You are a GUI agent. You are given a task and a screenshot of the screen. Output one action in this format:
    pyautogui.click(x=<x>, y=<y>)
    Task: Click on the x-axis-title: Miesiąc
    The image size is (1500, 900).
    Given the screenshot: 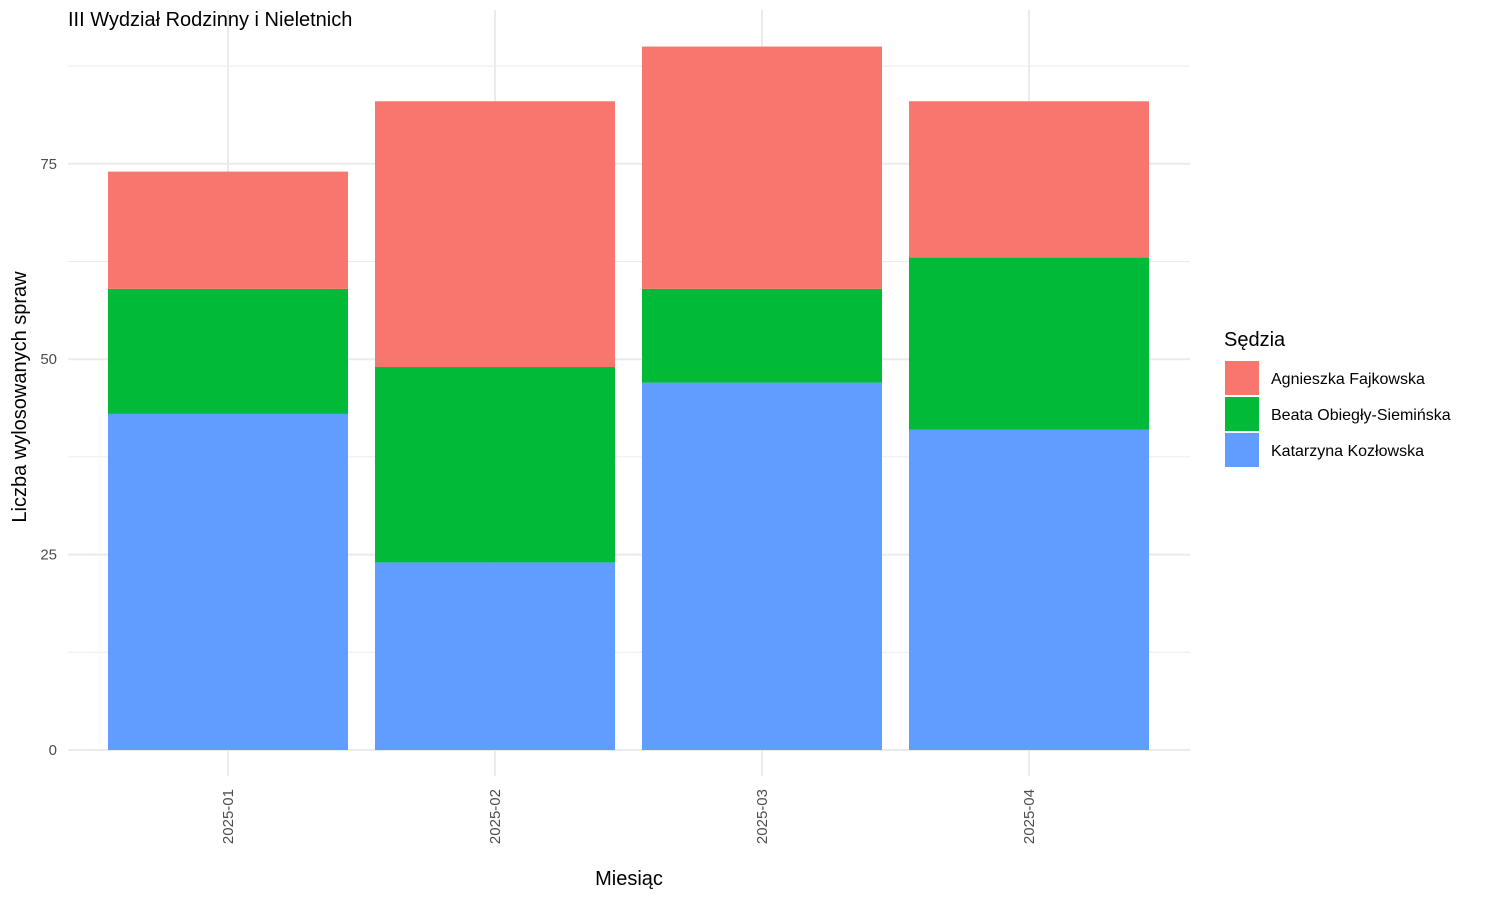 What is the action you would take?
    pyautogui.click(x=629, y=879)
    